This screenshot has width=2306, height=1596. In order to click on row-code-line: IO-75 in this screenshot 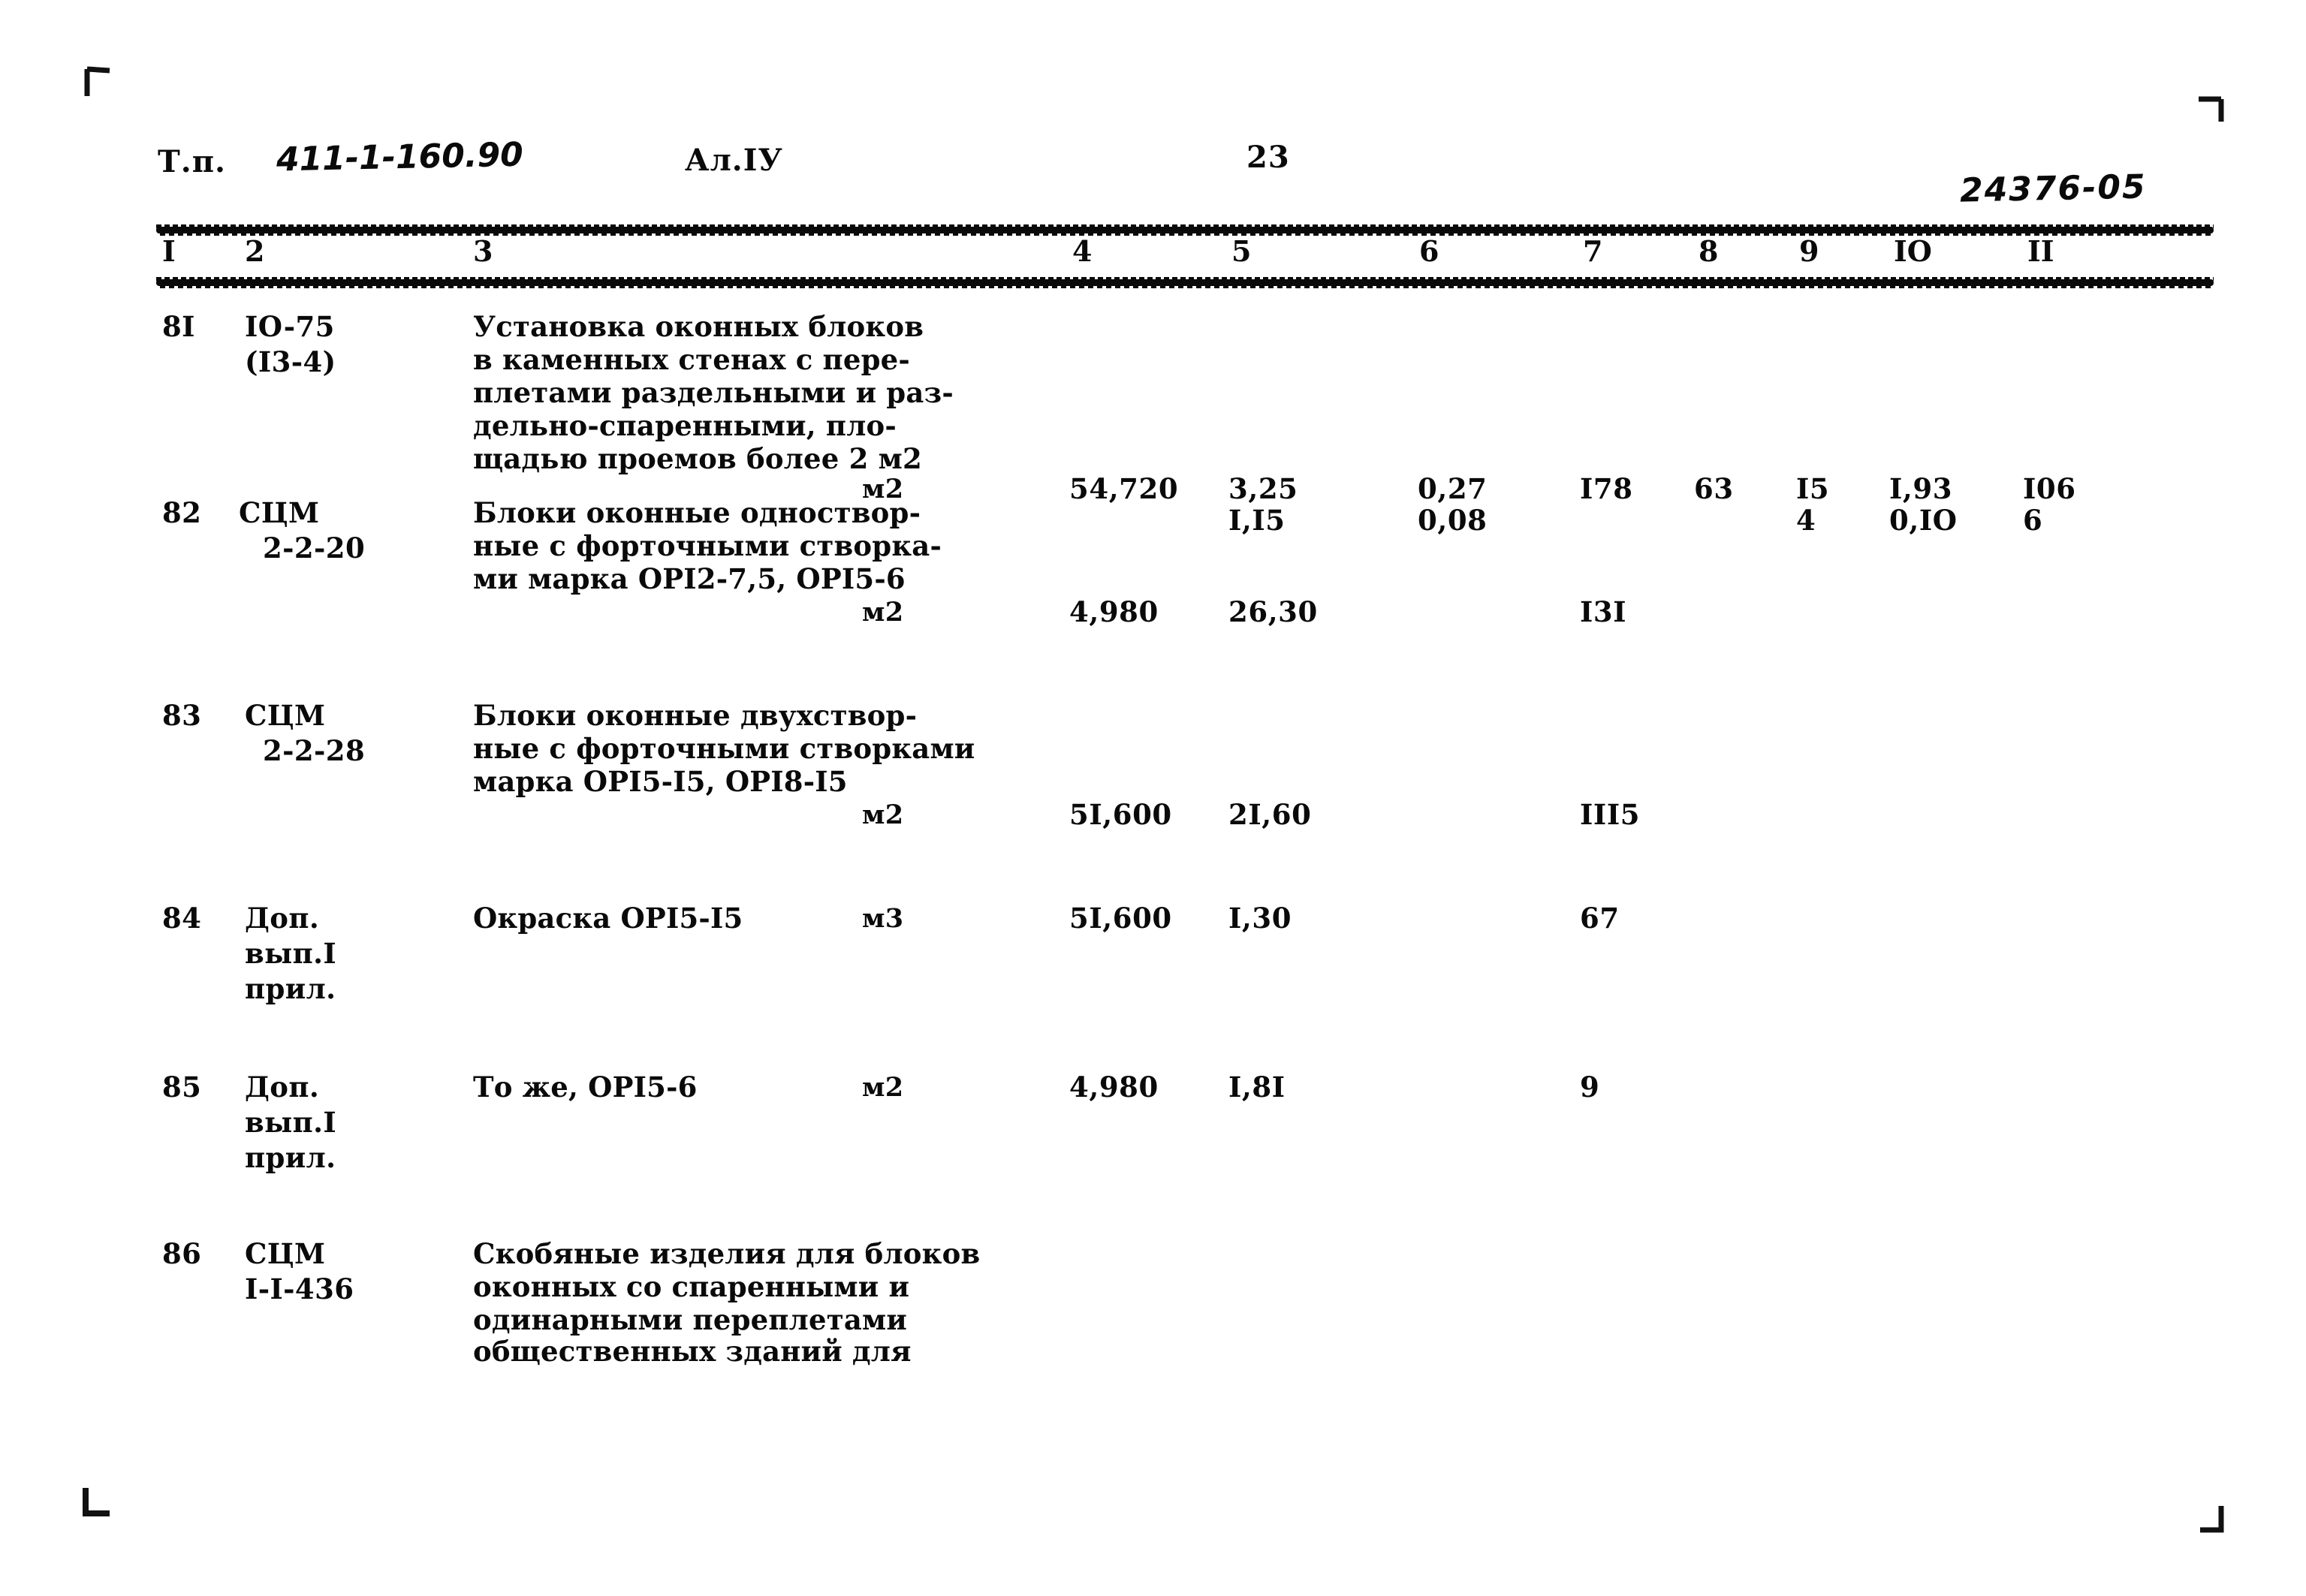, I will do `click(290, 326)`.